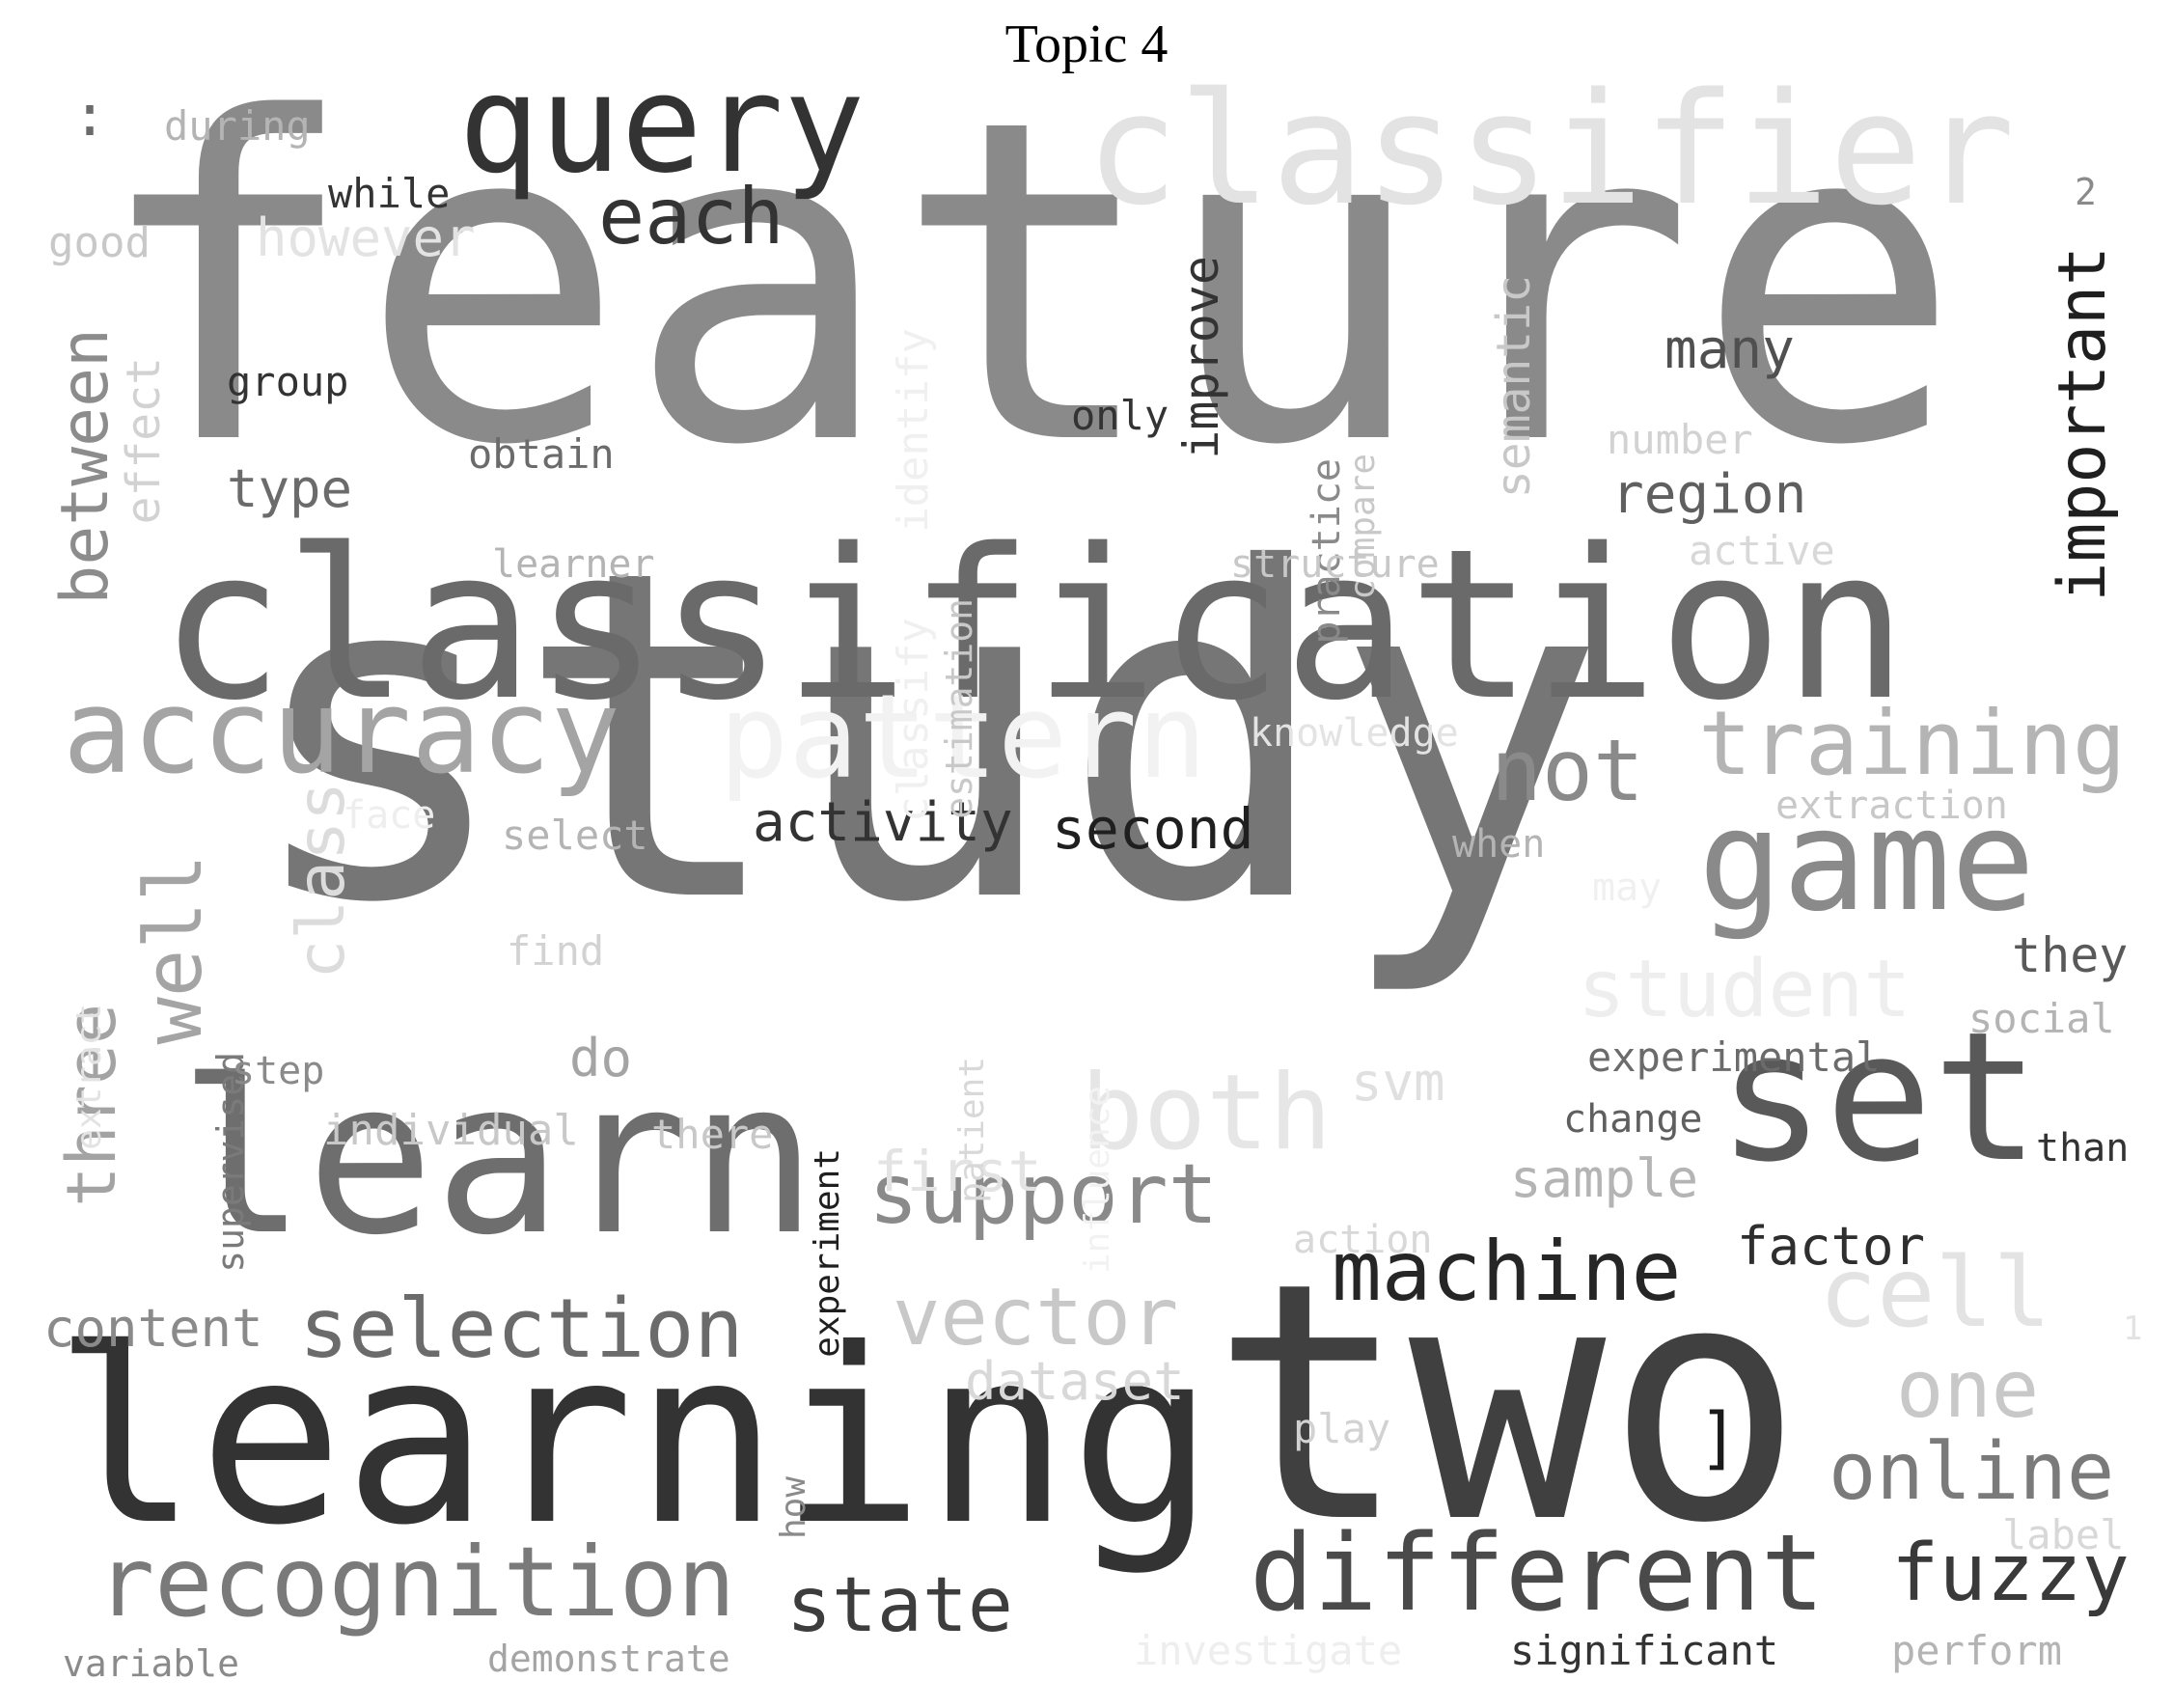 This screenshot has height=1708, width=2173. What do you see at coordinates (972, 1130) in the screenshot?
I see `word-patient: patient` at bounding box center [972, 1130].